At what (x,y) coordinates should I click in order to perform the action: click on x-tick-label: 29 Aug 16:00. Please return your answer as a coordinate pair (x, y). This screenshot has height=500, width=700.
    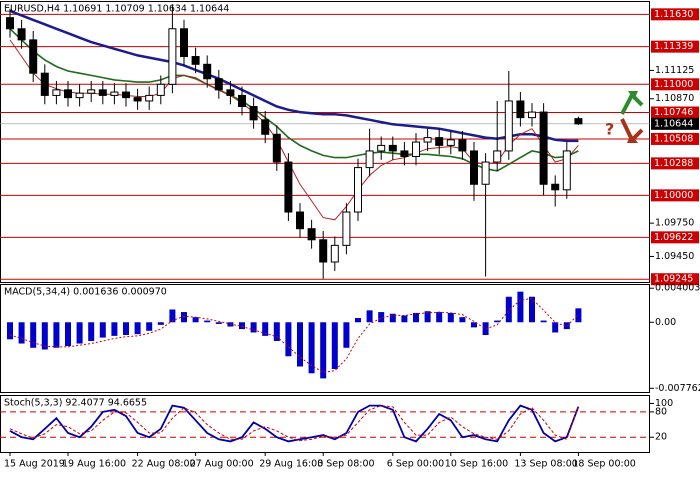
    Looking at the image, I should click on (291, 464).